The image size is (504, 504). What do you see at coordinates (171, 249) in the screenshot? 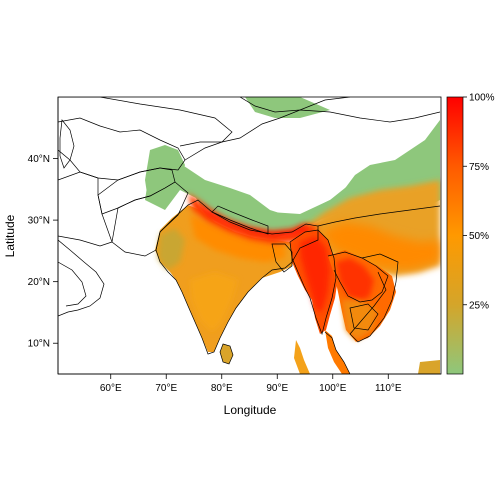
I see `region-india-west` at bounding box center [171, 249].